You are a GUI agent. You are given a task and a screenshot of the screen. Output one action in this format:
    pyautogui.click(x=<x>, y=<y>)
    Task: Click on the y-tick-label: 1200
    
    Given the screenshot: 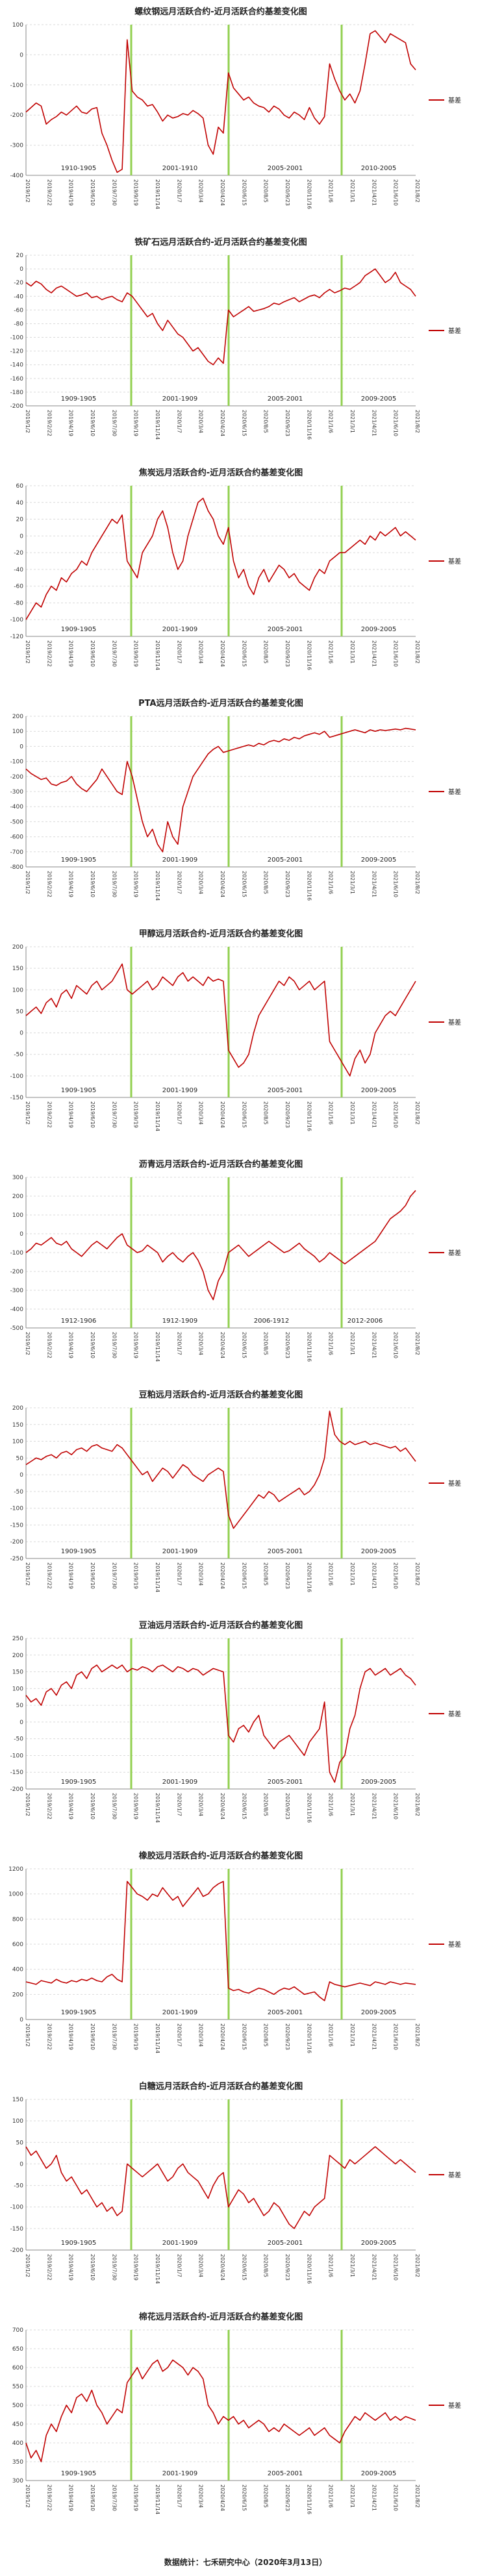 What is the action you would take?
    pyautogui.click(x=15, y=1869)
    